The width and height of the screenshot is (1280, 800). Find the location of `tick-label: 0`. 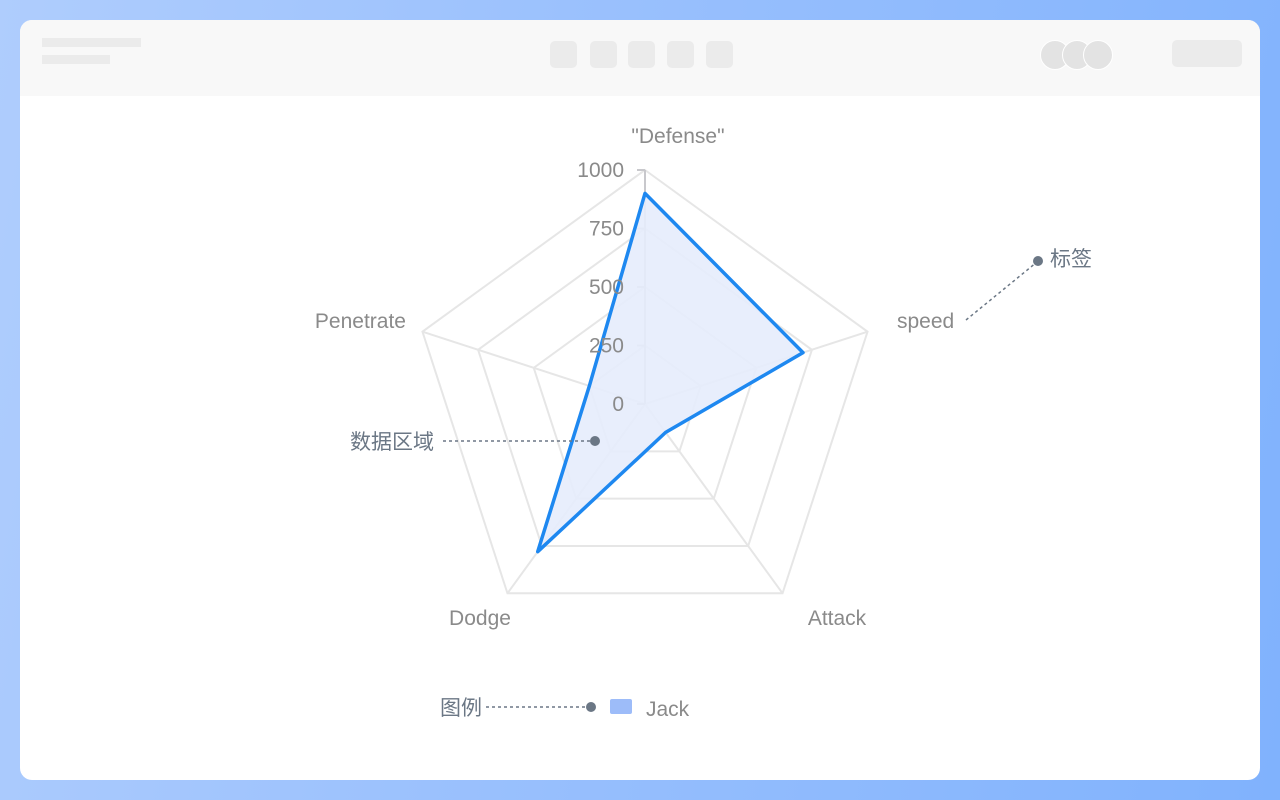

tick-label: 0 is located at coordinates (618, 404).